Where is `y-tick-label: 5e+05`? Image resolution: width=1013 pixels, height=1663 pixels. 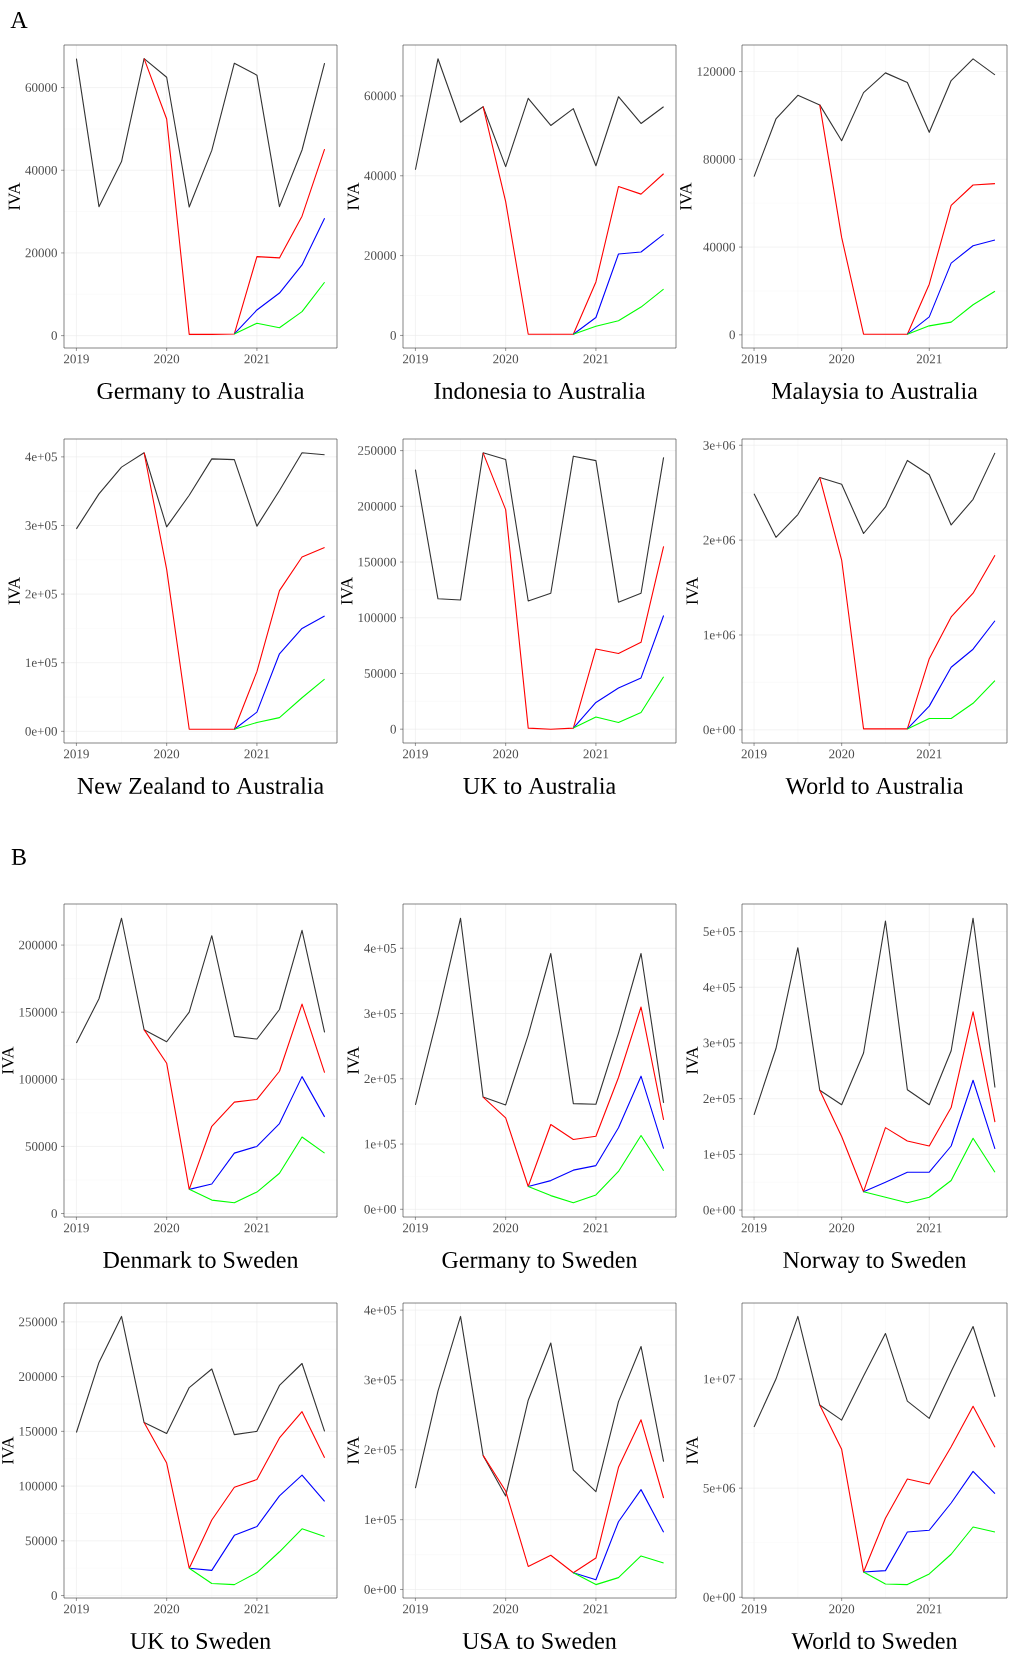
y-tick-label: 5e+05 is located at coordinates (719, 931).